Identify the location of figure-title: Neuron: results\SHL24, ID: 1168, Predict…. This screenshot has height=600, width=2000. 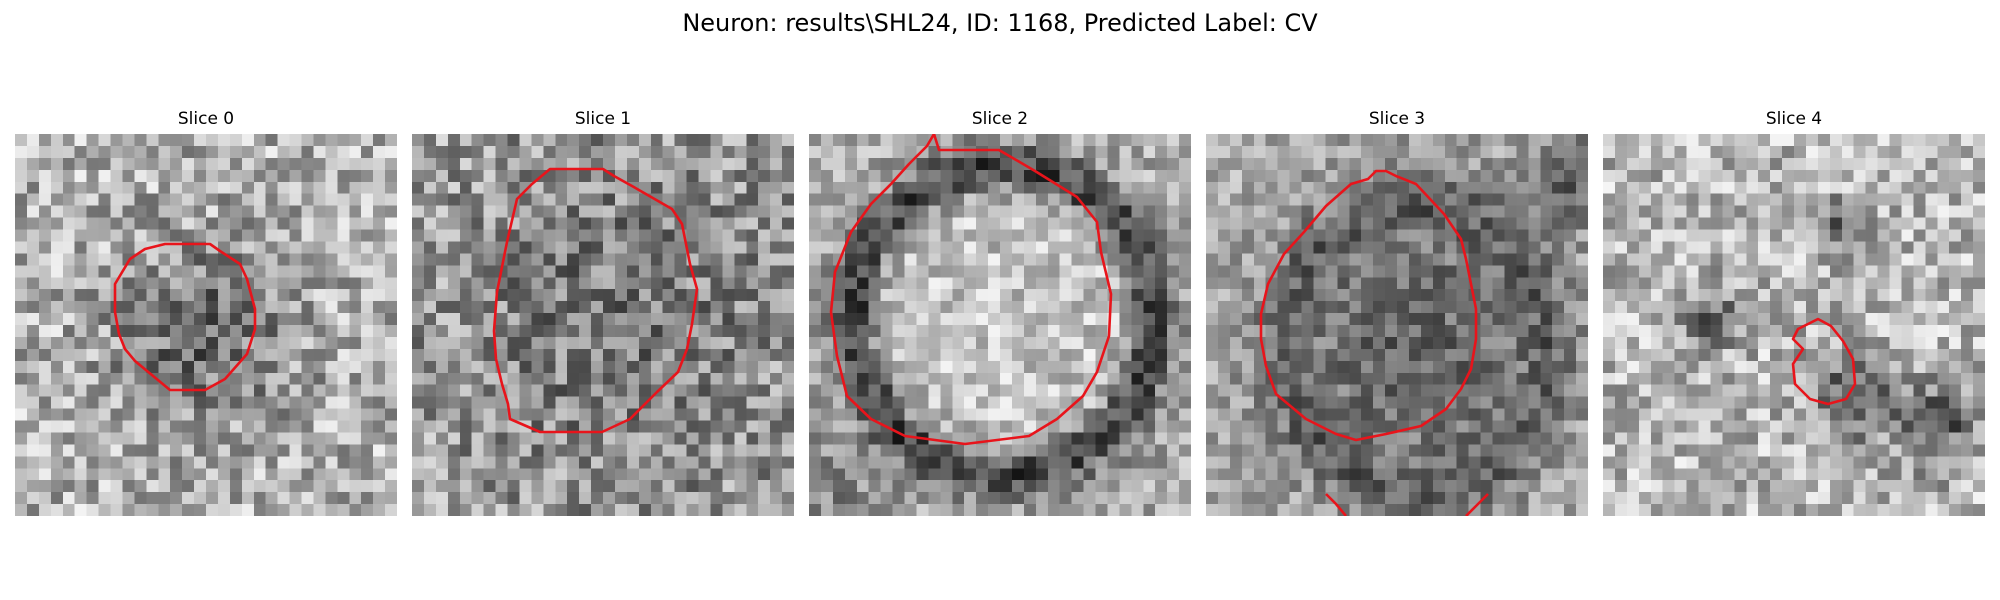
(1000, 23).